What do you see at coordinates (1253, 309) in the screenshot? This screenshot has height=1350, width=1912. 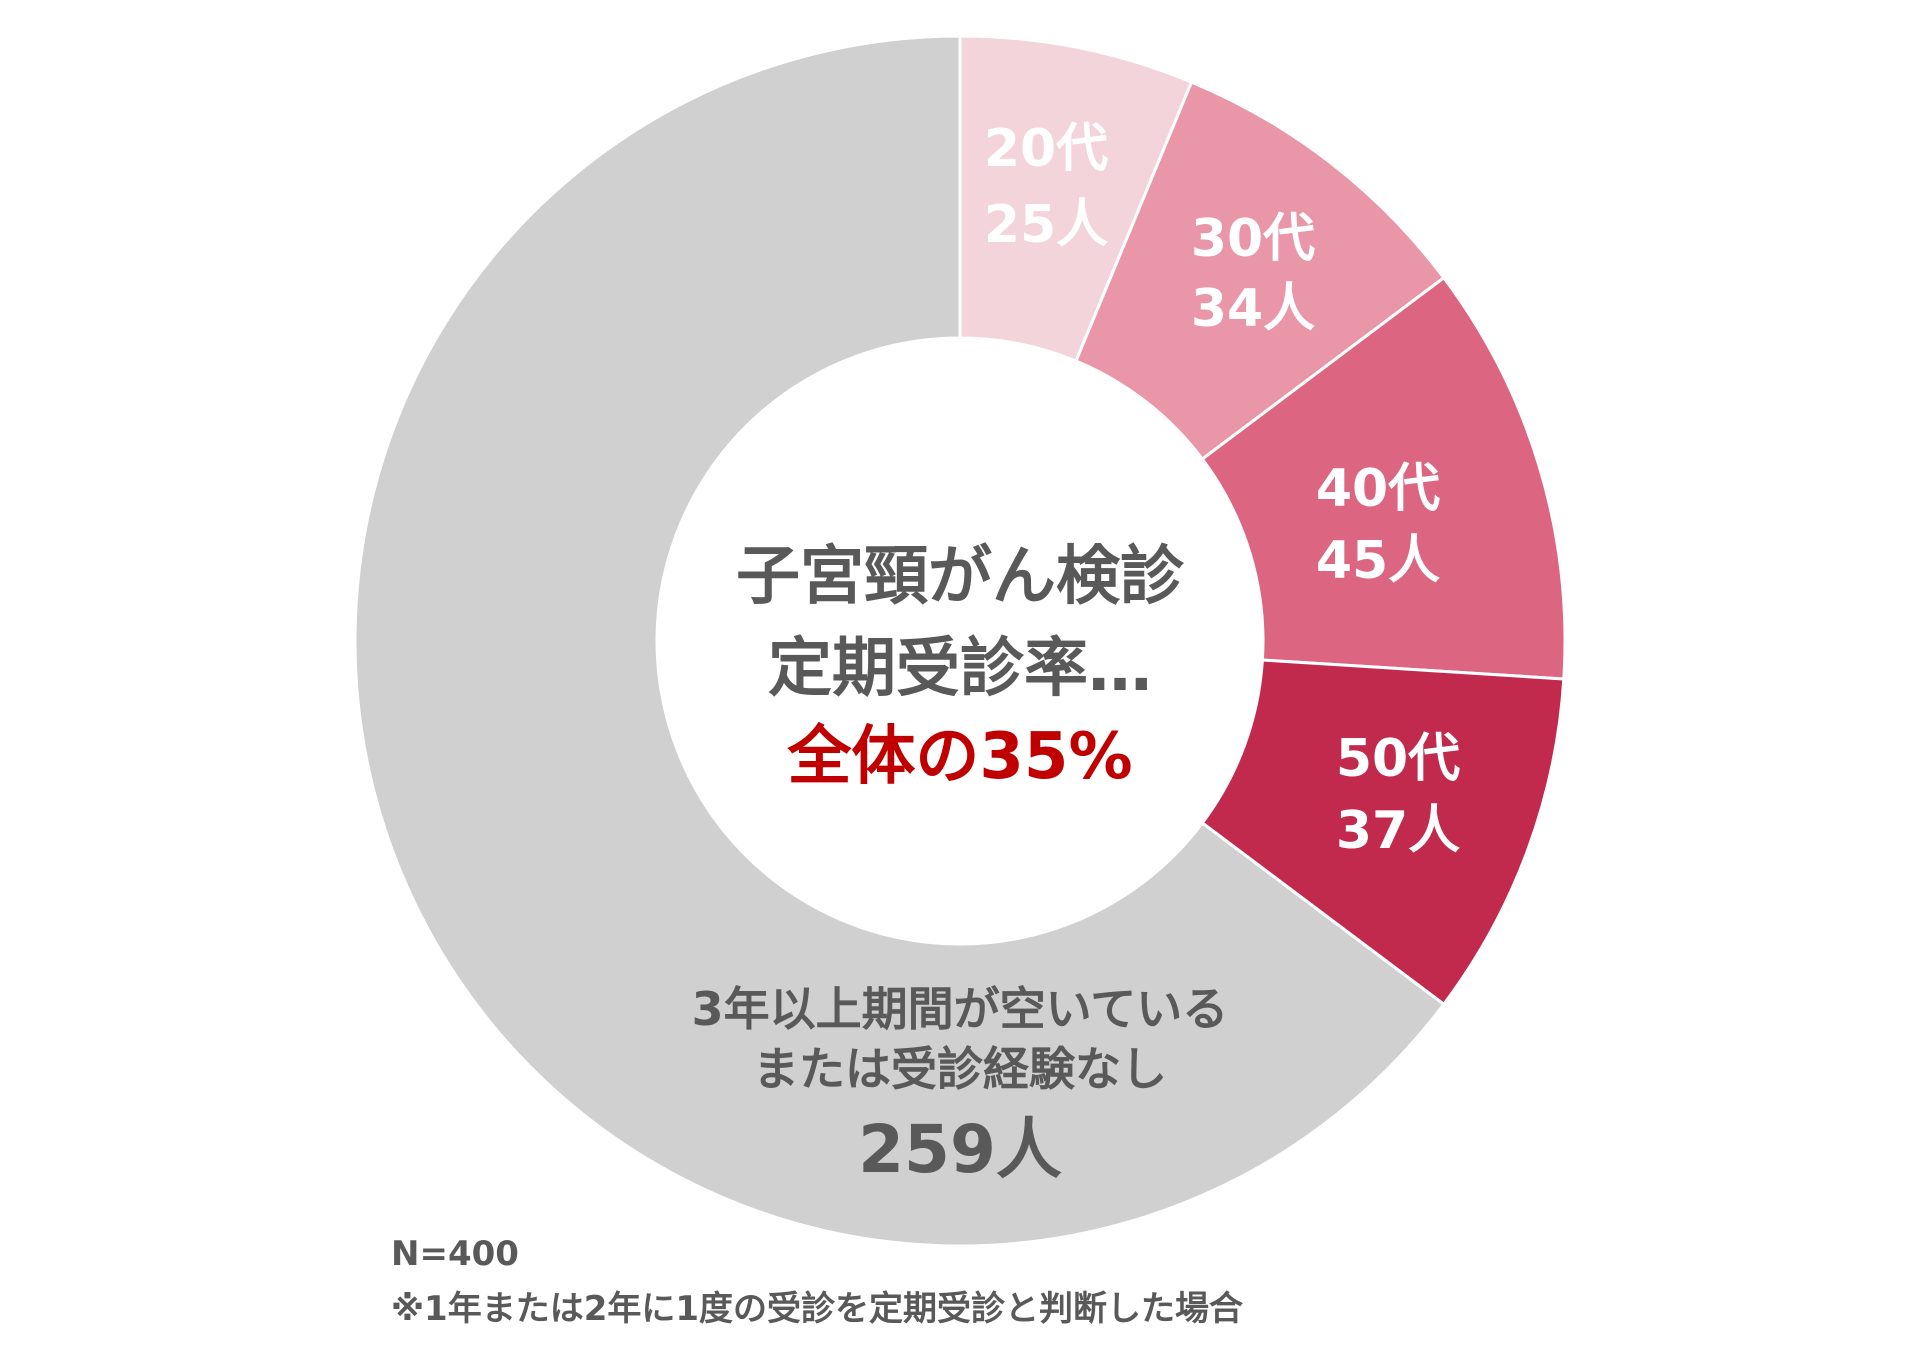 I see `slice-label-30s-count: 34人` at bounding box center [1253, 309].